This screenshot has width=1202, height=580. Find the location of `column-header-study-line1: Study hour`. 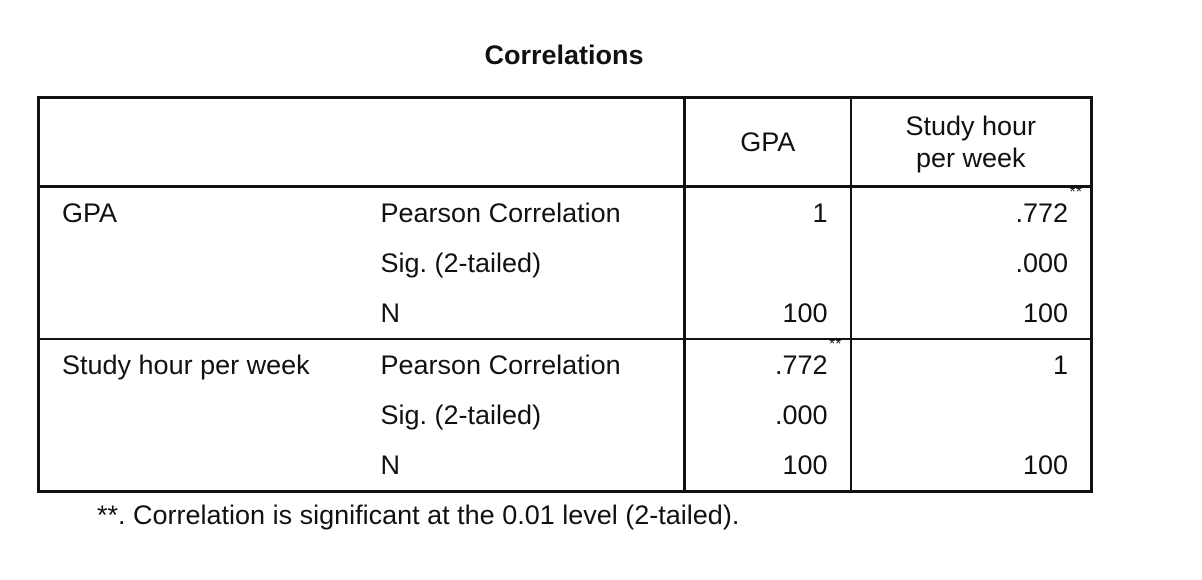

column-header-study-line1: Study hour is located at coordinates (971, 126).